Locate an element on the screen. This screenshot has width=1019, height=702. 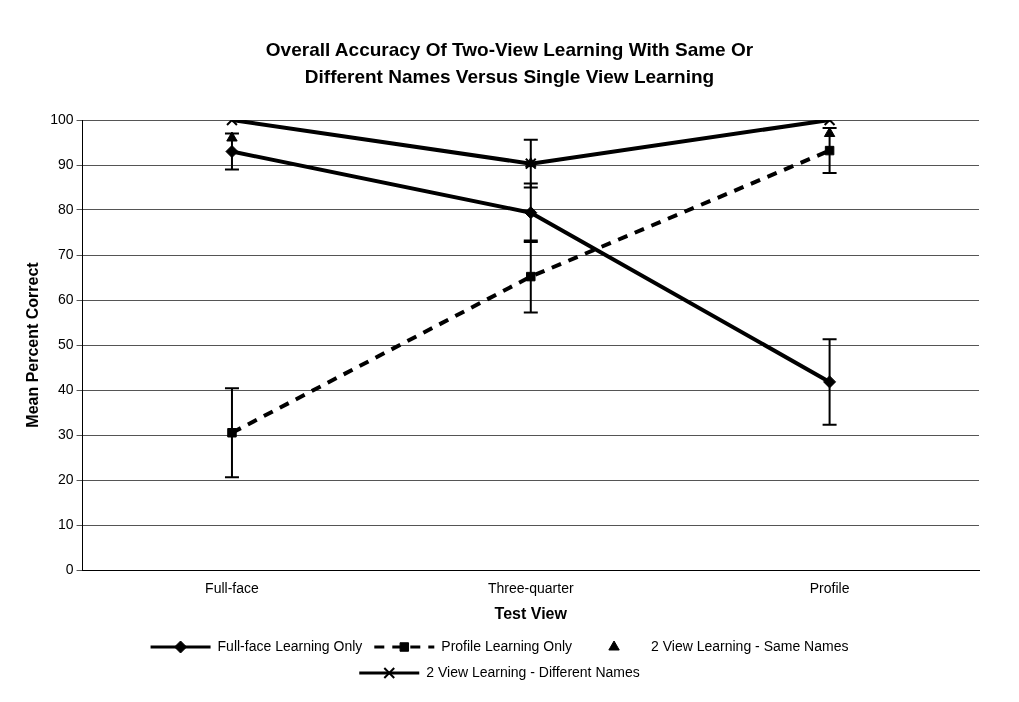
chart-title: Overall Accuracy Of Two-View Learning With Same Or Different Names Versus Single View Learning is located at coordinates (509, 63).